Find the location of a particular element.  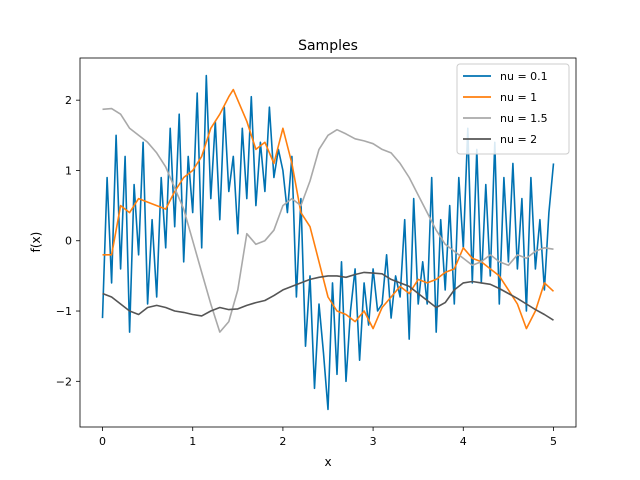

legend-label-3: nu = 1.5 is located at coordinates (524, 118).